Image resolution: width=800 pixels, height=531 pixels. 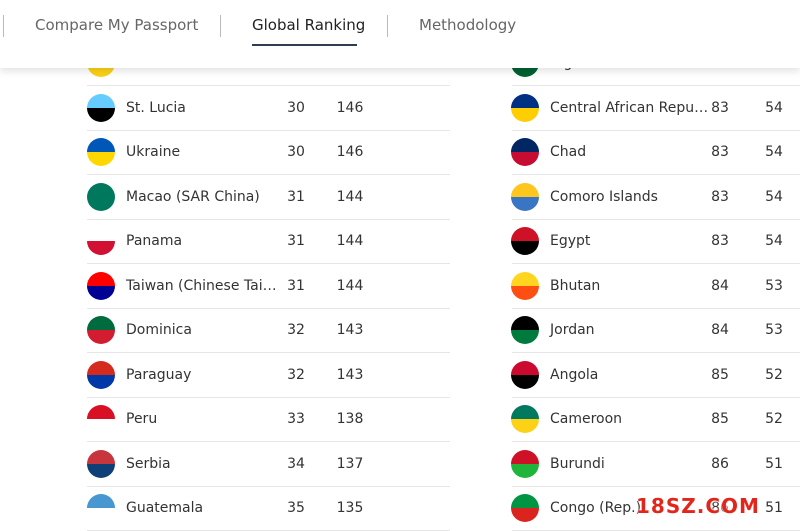 What do you see at coordinates (156, 107) in the screenshot?
I see `country-name: St. Lucia` at bounding box center [156, 107].